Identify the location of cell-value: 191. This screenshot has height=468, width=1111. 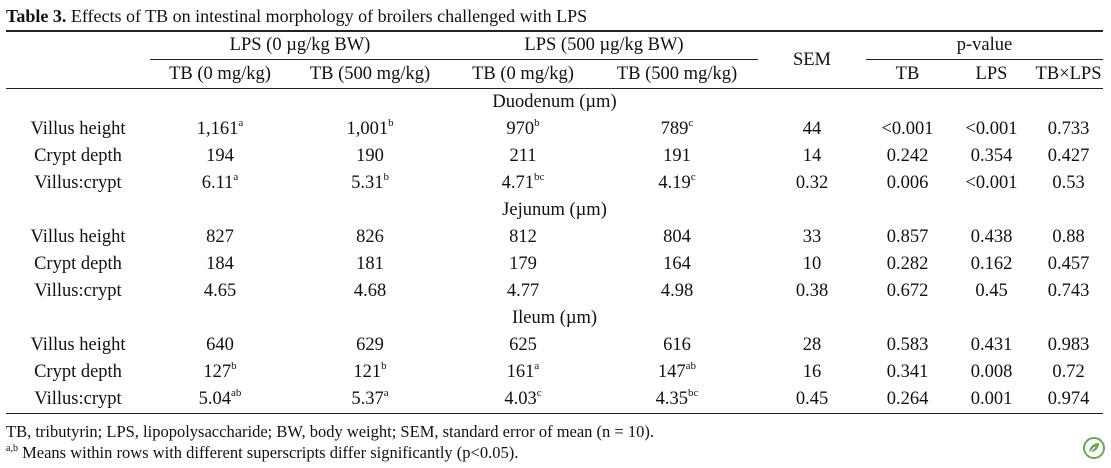
(677, 156).